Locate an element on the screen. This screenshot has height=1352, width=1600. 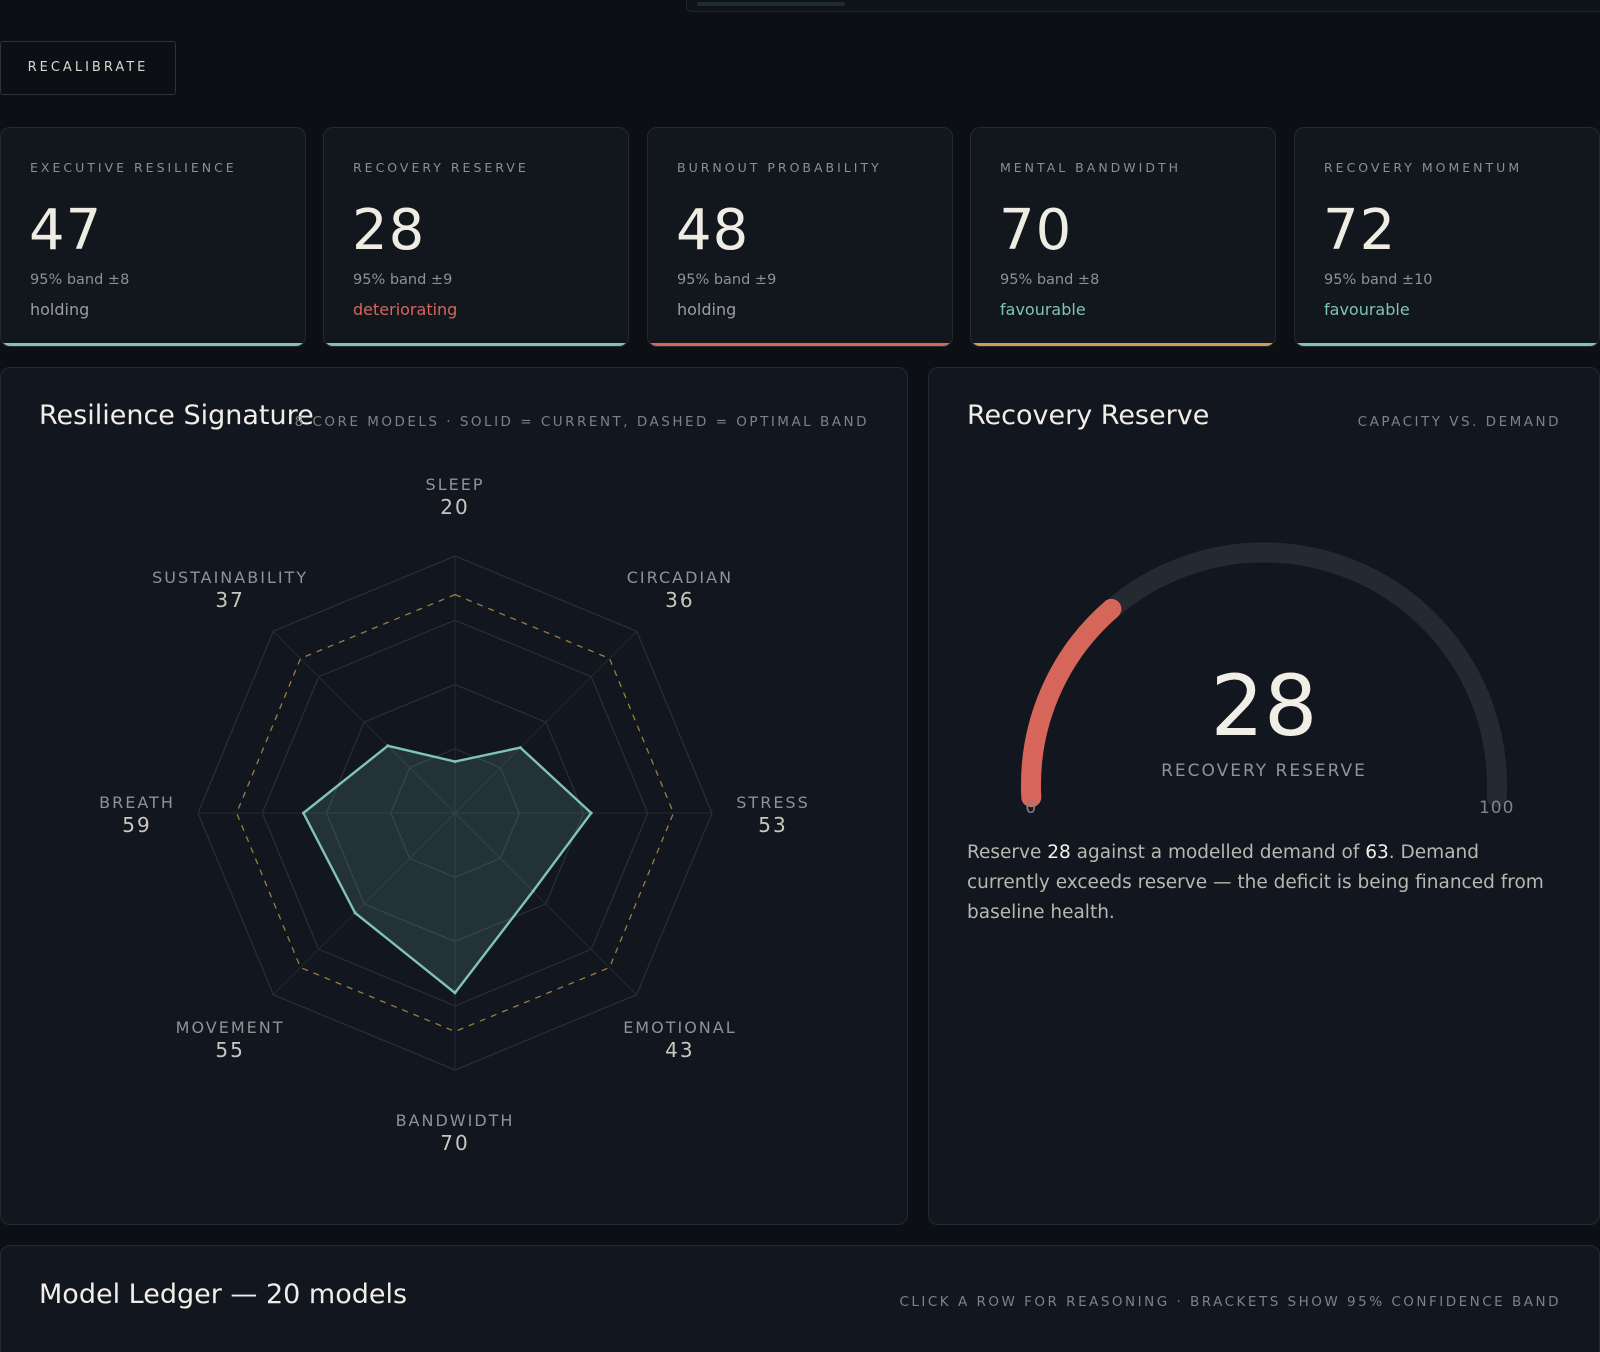
panel-title: Recovery Reserve is located at coordinates (1088, 415).